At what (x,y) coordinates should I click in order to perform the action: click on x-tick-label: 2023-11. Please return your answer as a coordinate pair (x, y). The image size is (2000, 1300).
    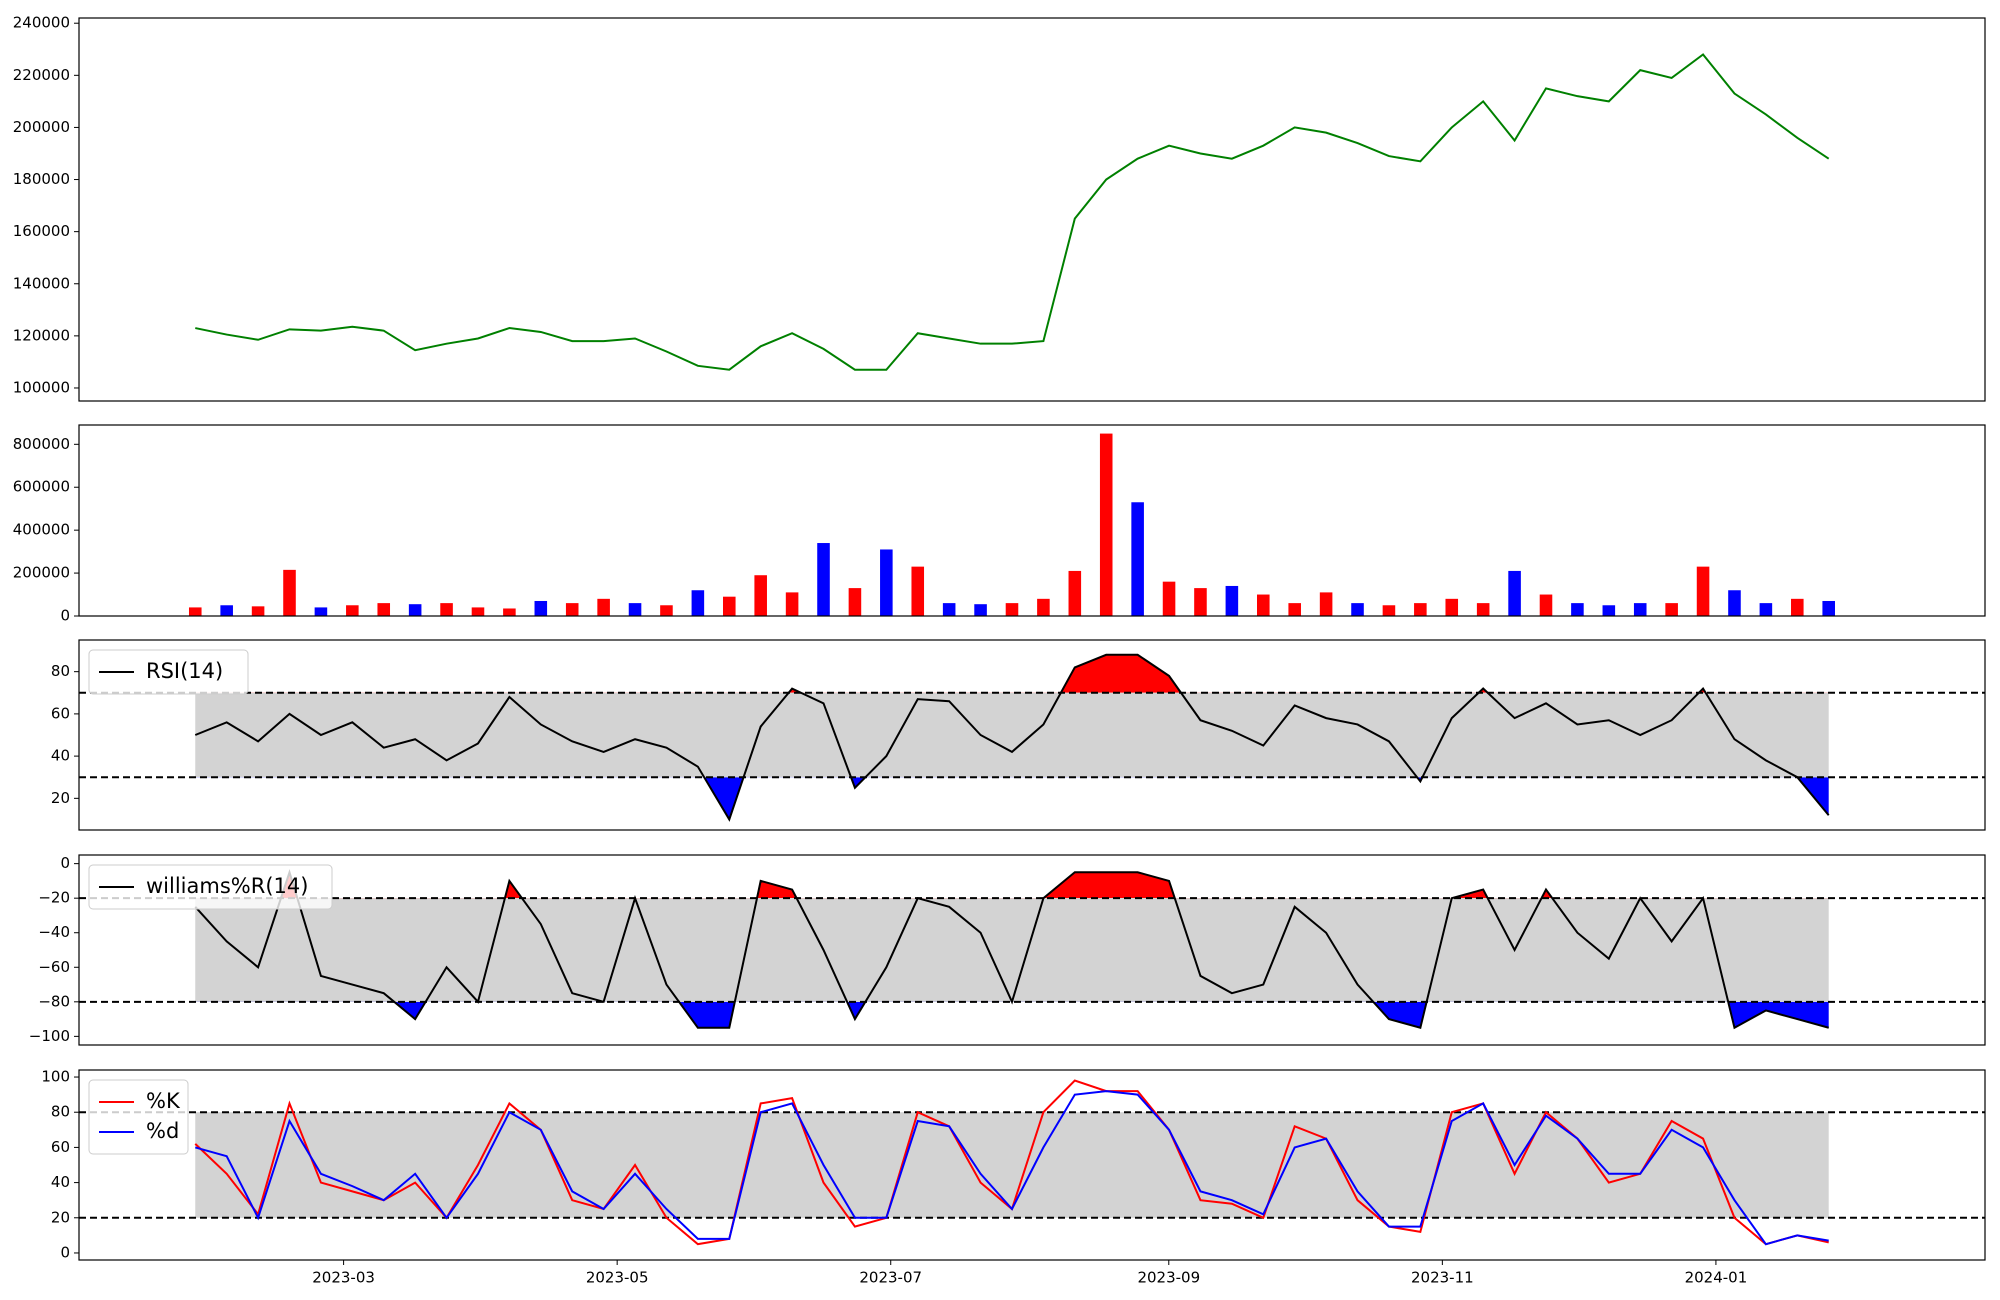
    Looking at the image, I should click on (1442, 1278).